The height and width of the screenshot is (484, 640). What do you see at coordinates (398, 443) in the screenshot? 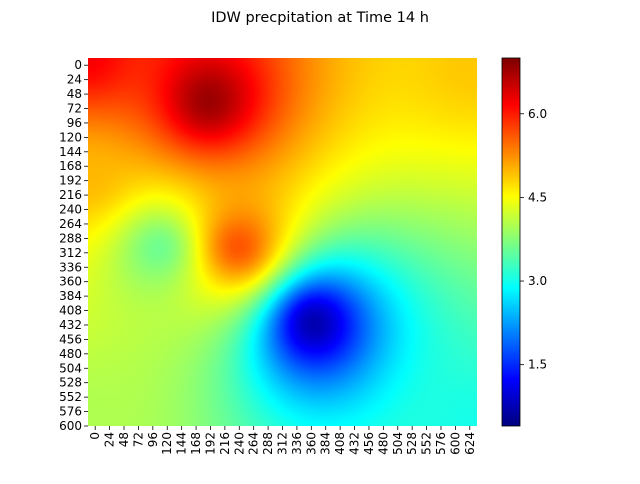
I see `x-tick-label: 504` at bounding box center [398, 443].